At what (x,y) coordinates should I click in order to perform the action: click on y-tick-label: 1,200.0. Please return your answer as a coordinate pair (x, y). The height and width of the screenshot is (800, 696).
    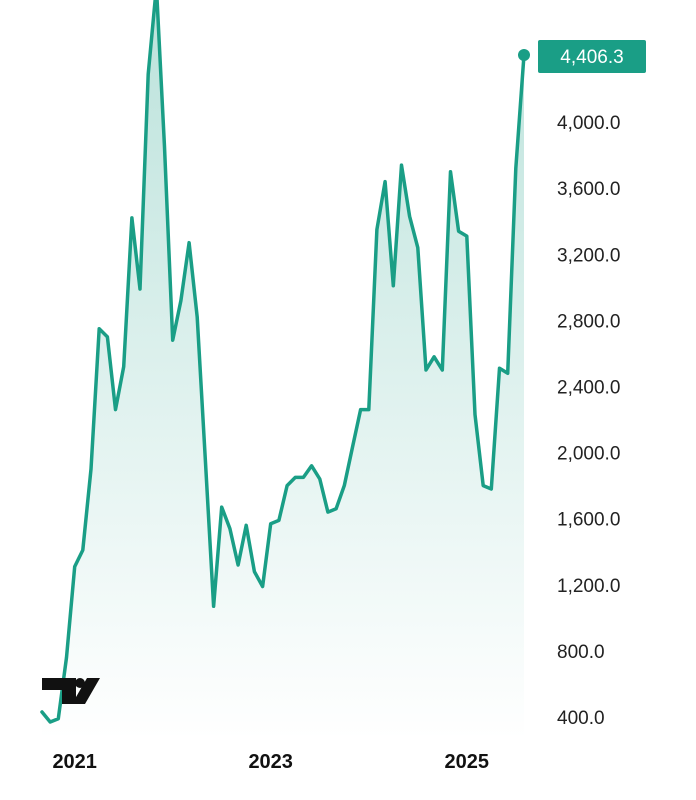
    Looking at the image, I should click on (588, 586).